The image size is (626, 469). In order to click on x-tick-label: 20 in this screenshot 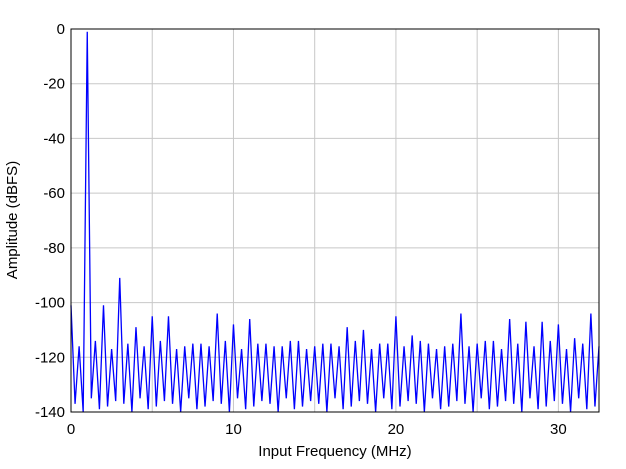, I will do `click(396, 429)`.